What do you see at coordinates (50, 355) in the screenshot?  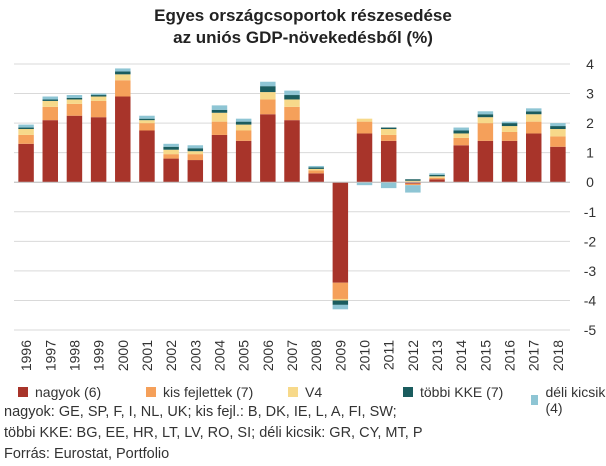 I see `x-tick-label: 1997` at bounding box center [50, 355].